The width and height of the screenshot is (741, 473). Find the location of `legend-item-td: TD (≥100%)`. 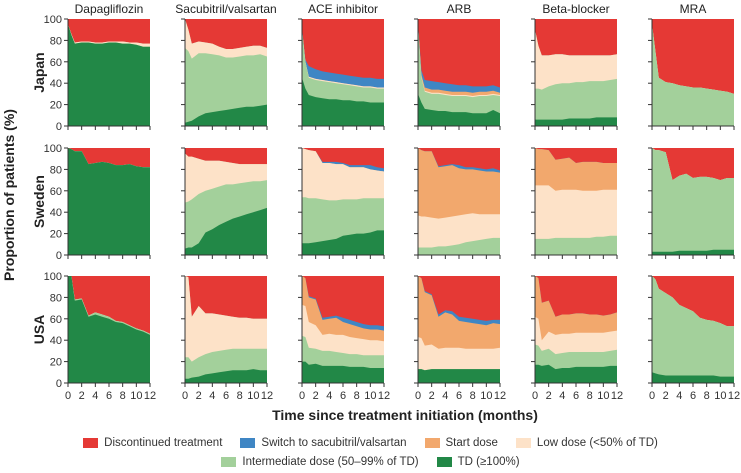

legend-item-td: TD (≥100%) is located at coordinates (478, 462).